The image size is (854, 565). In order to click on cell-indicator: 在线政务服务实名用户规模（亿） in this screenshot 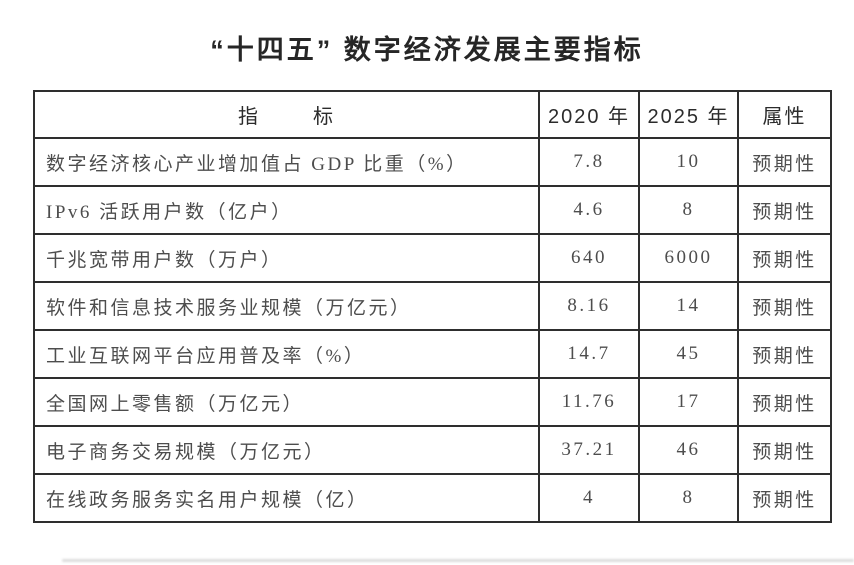, I will do `click(286, 498)`.